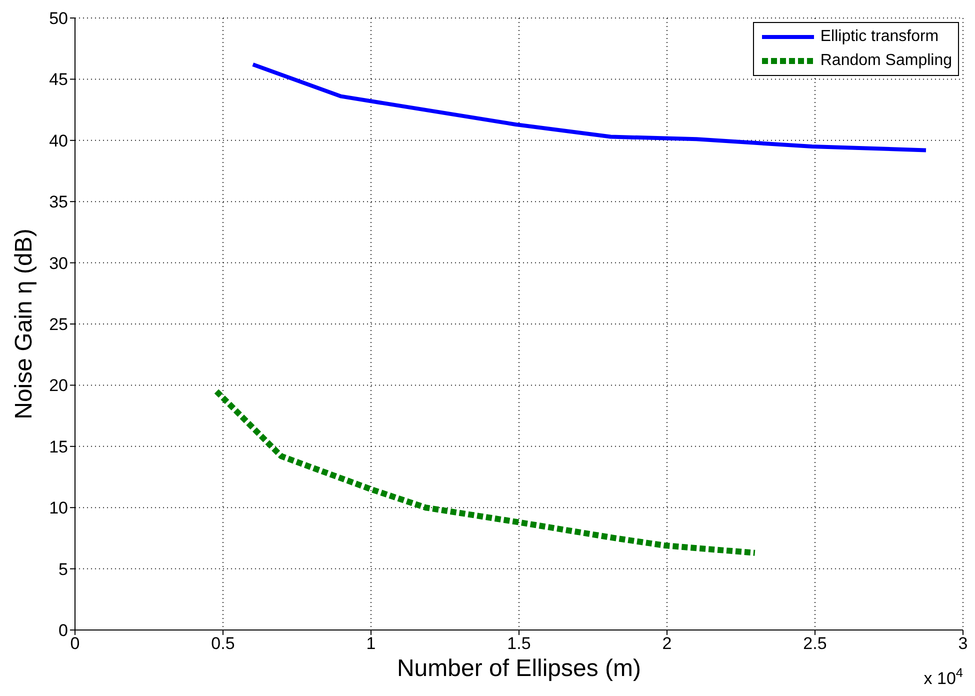 Image resolution: width=975 pixels, height=696 pixels. What do you see at coordinates (58, 324) in the screenshot?
I see `y-tick-label: 25` at bounding box center [58, 324].